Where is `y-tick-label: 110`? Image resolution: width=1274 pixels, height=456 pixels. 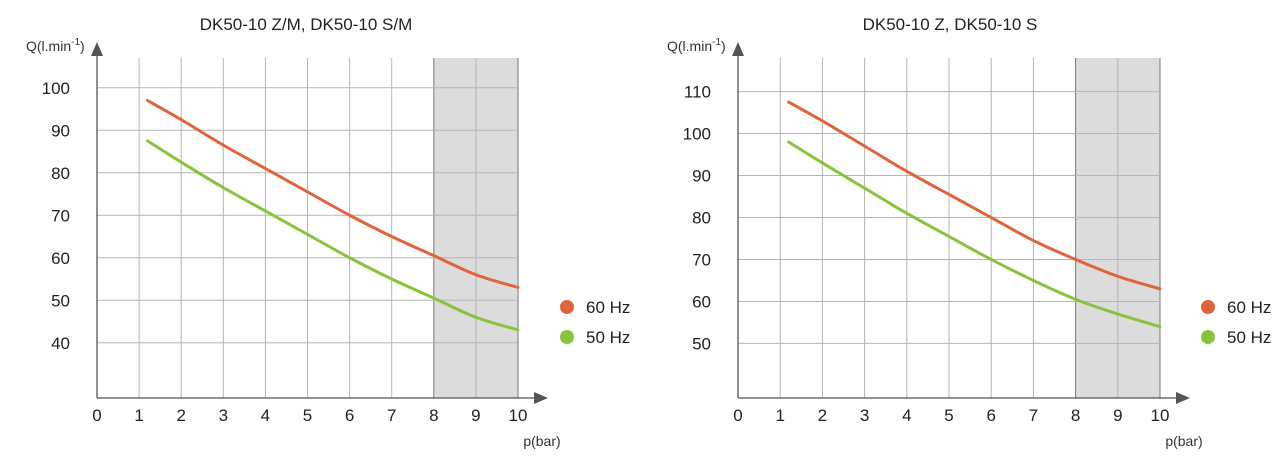 y-tick-label: 110 is located at coordinates (697, 92).